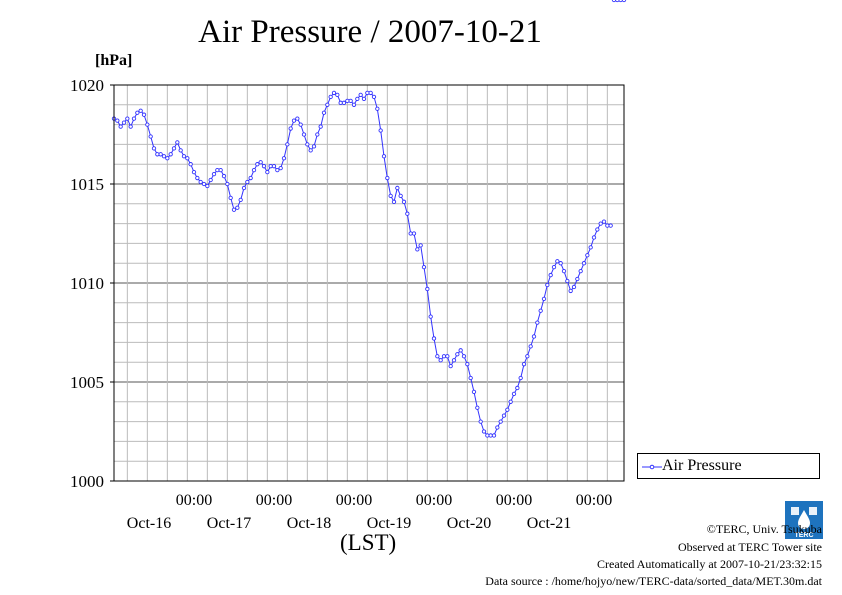  What do you see at coordinates (309, 523) in the screenshot?
I see `x-tick-date-label: Oct-18` at bounding box center [309, 523].